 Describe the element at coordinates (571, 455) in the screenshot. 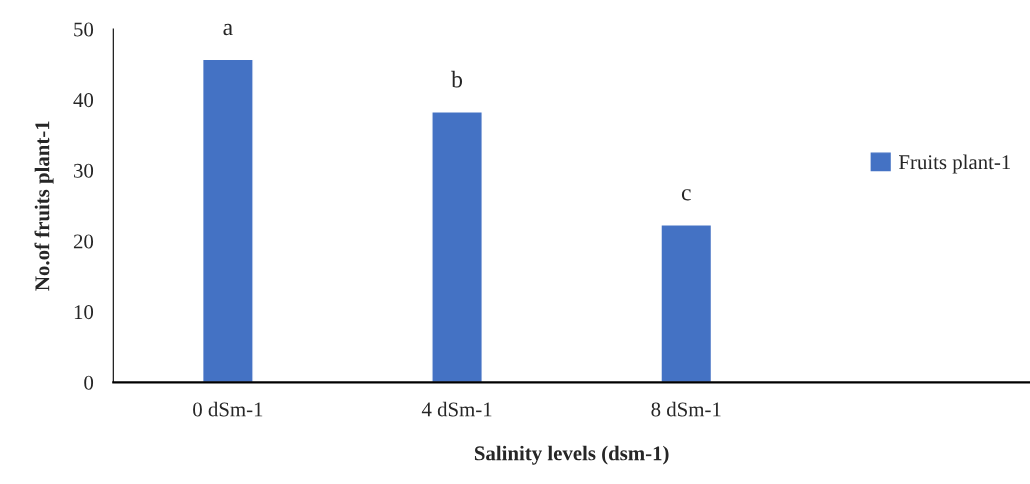

I see `x-axis-title: Salinity levels (dsm-1)` at that location.